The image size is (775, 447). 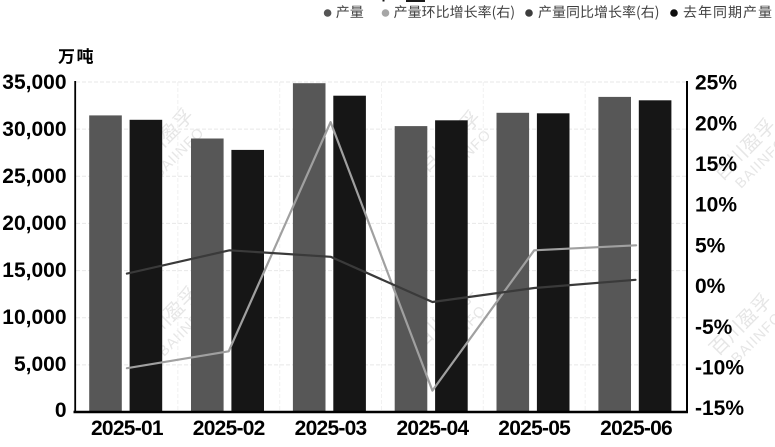 I want to click on svg-text: 0, so click(x=61, y=410).